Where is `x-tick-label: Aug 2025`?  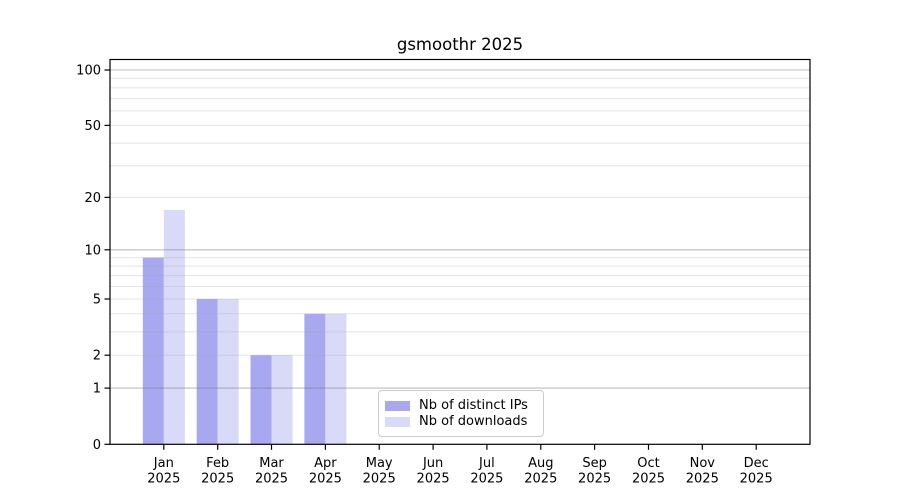 x-tick-label: Aug 2025 is located at coordinates (540, 471).